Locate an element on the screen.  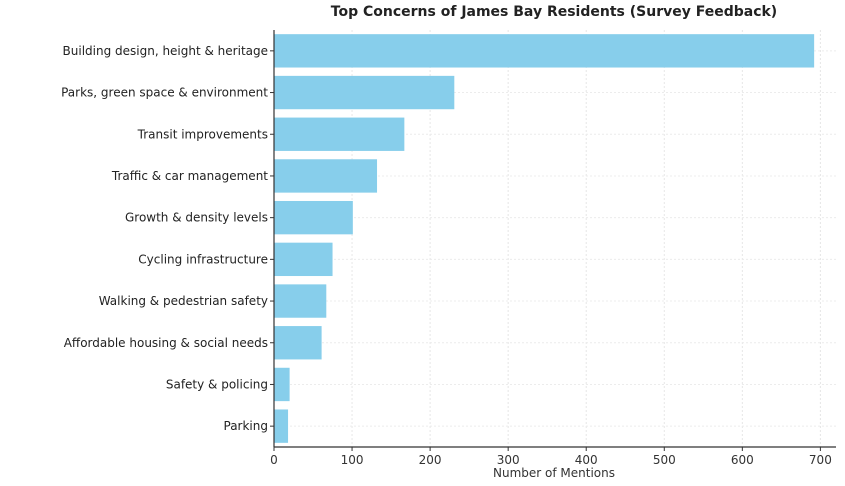
y-tick-label: Cycling infrastructure is located at coordinates (203, 259).